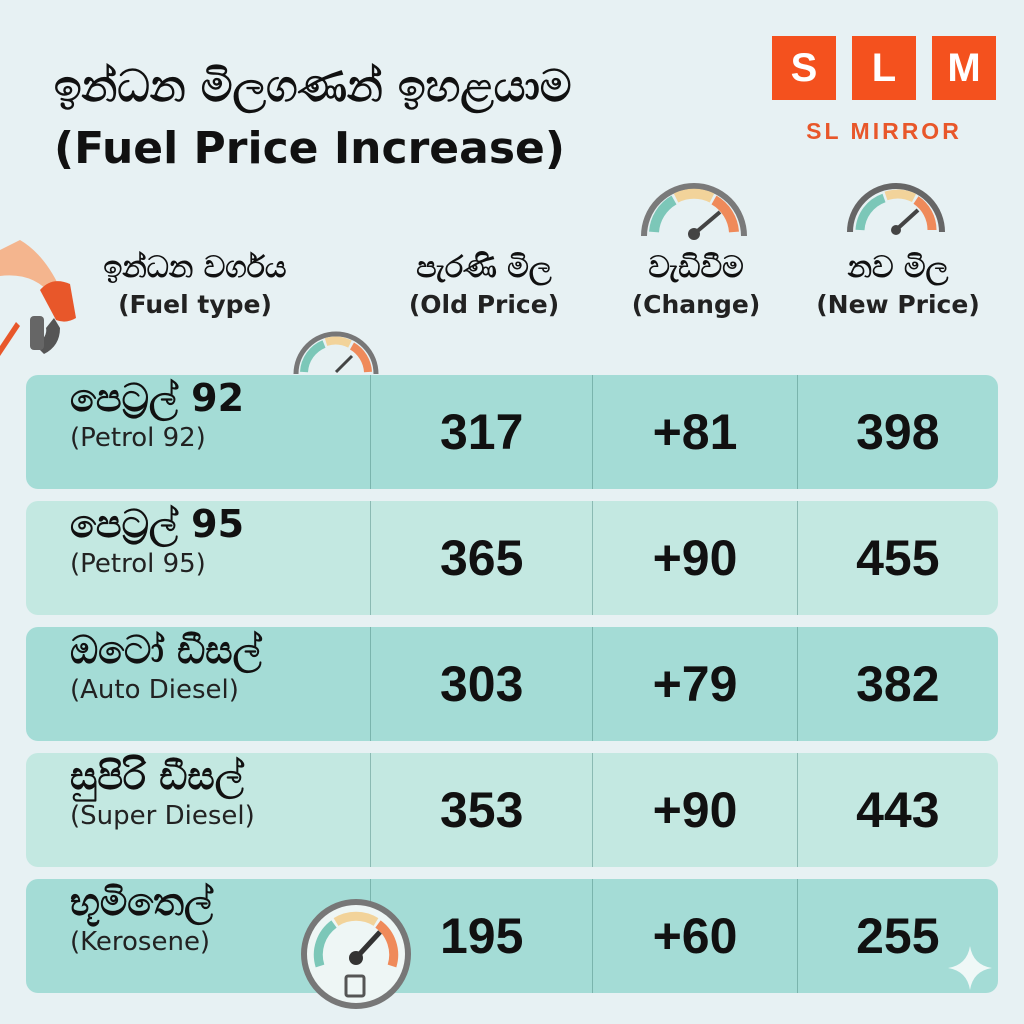 This screenshot has width=1024, height=1024. Describe the element at coordinates (481, 684) in the screenshot. I see `old-price: 303` at that location.